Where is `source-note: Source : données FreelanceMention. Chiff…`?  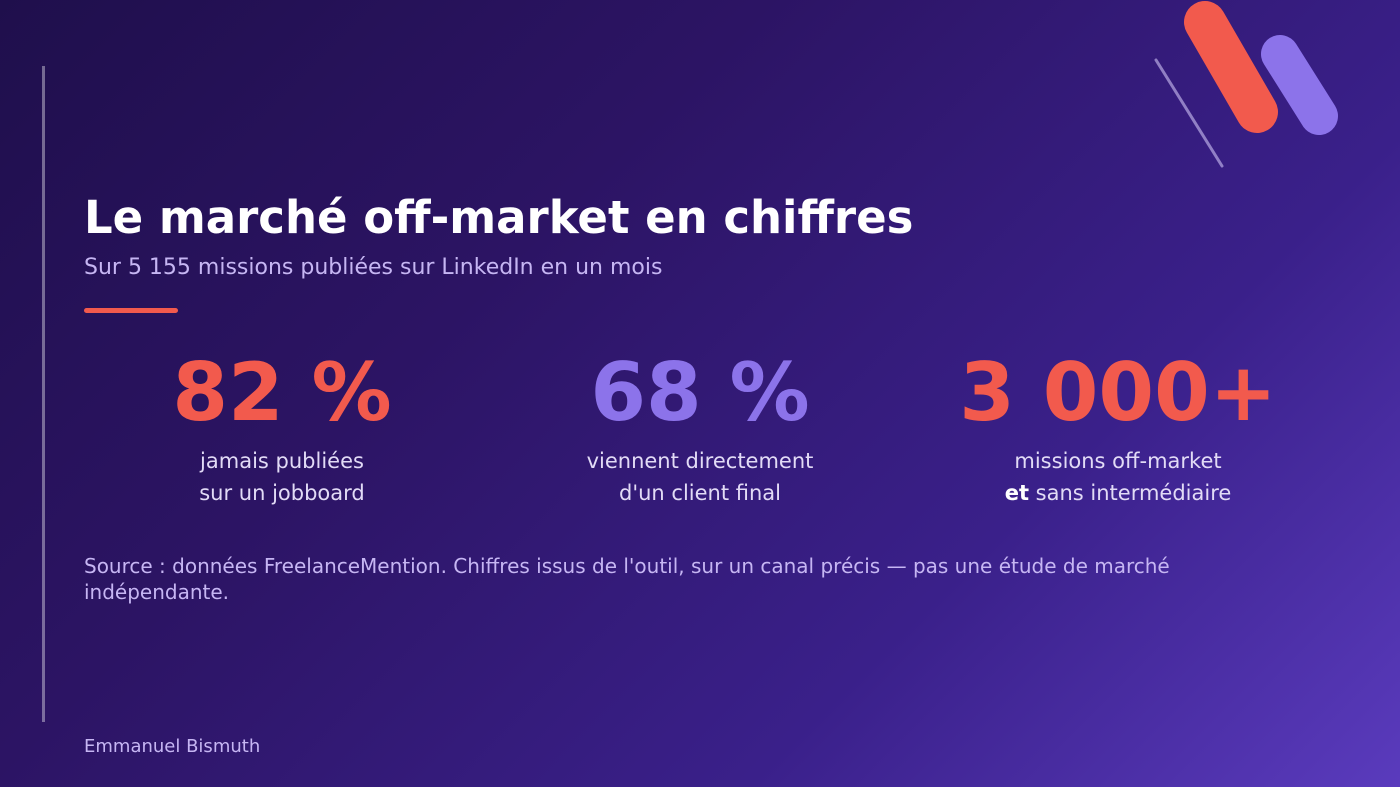 source-note: Source : données FreelanceMention. Chiff… is located at coordinates (627, 579).